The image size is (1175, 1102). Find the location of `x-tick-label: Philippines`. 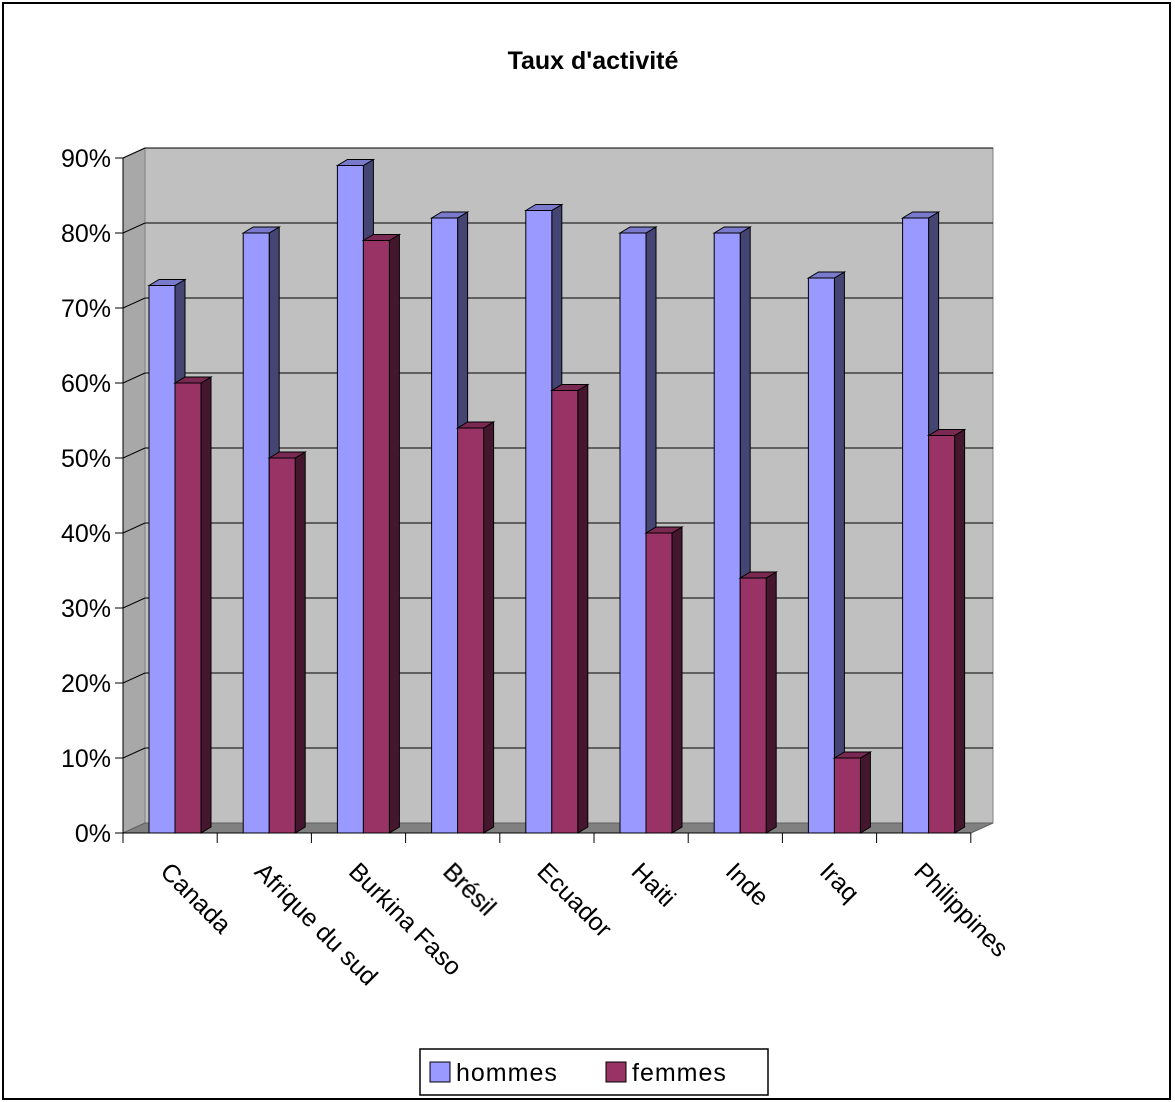

x-tick-label: Philippines is located at coordinates (960, 909).